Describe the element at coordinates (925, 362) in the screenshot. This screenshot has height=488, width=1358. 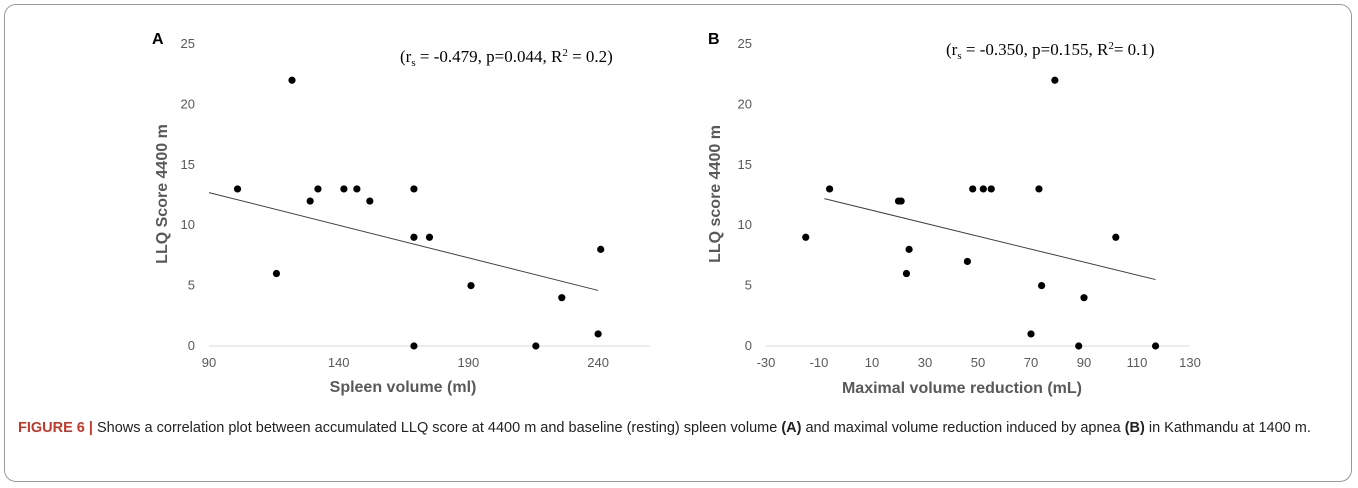
I see `chart-b-x-tick-label: 30` at that location.